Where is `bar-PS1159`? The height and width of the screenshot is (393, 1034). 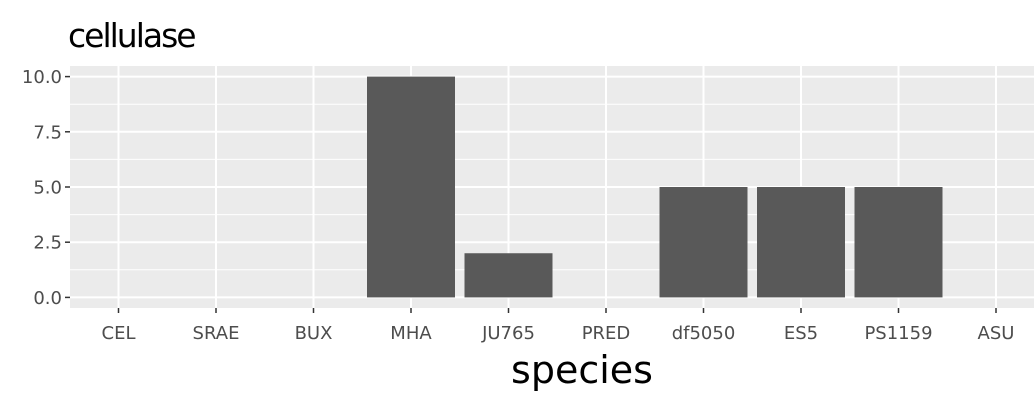
bar-PS1159 is located at coordinates (898, 242).